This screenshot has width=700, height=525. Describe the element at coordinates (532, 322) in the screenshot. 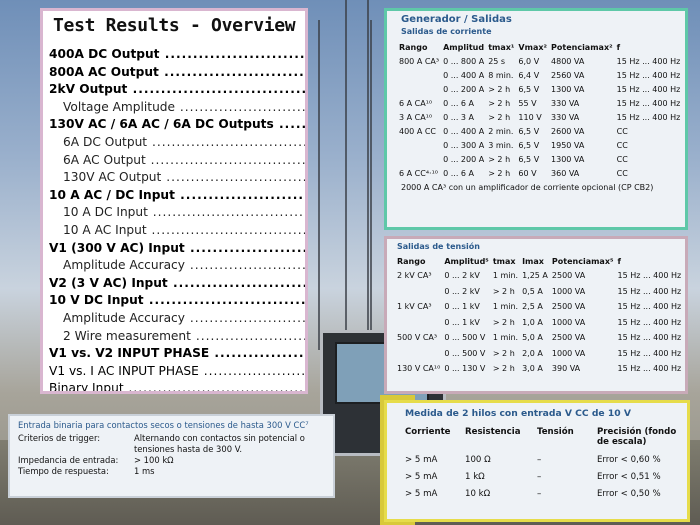

I see `tension-cell: 1,0 A` at that location.